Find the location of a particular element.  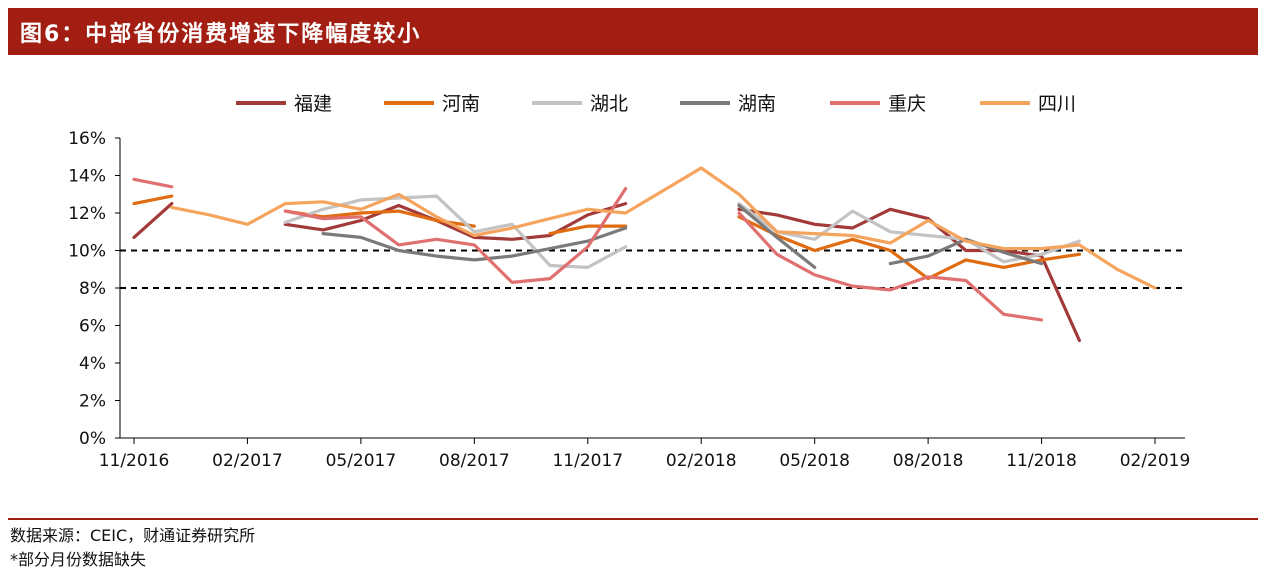

y-tick-label: 10% is located at coordinates (87, 252).